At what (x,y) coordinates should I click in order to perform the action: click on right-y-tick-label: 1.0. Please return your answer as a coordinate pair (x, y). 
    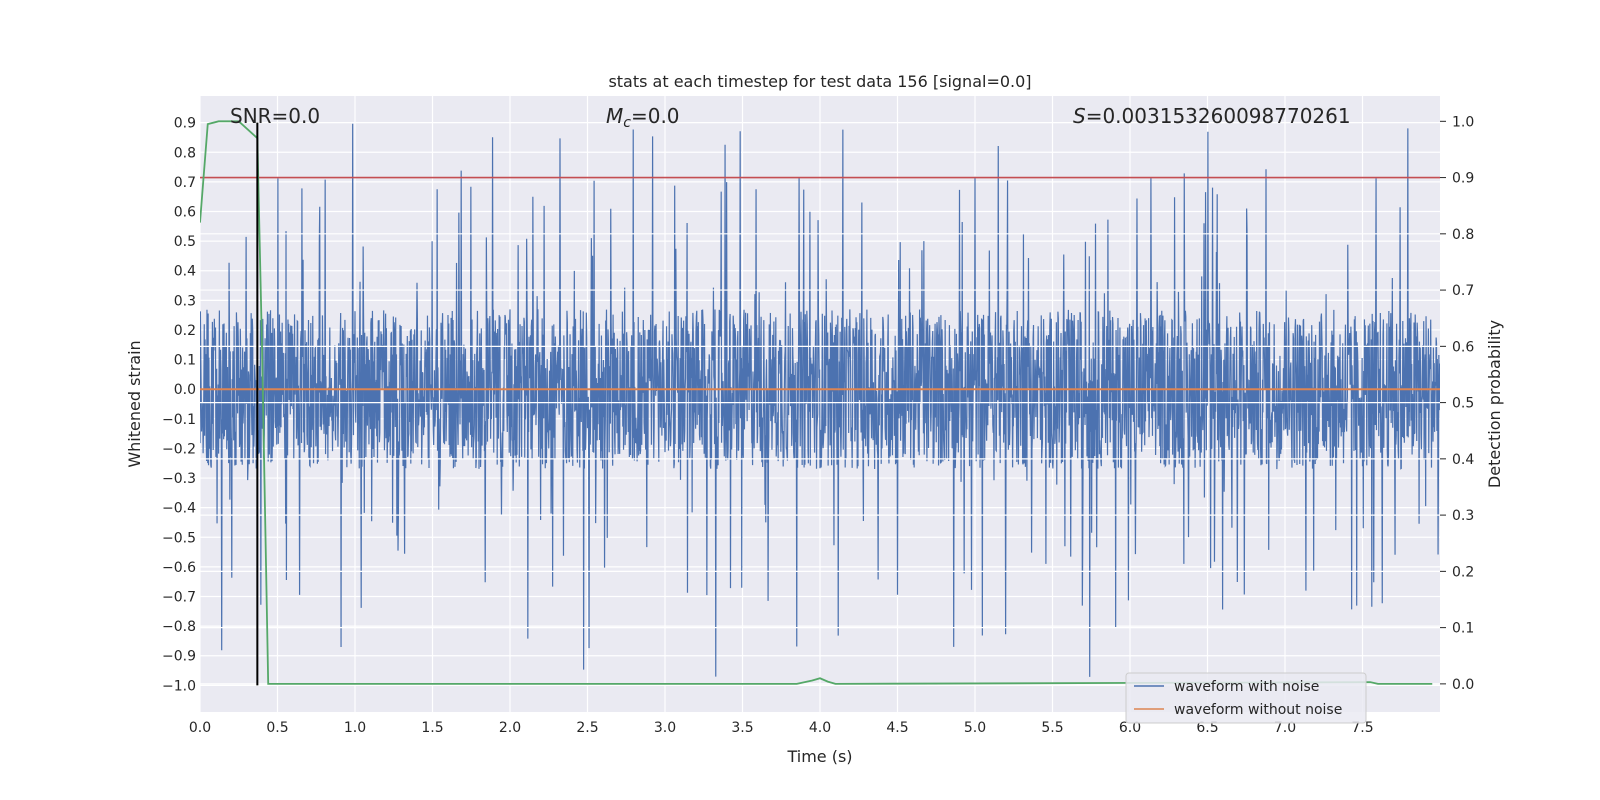
    Looking at the image, I should click on (1463, 122).